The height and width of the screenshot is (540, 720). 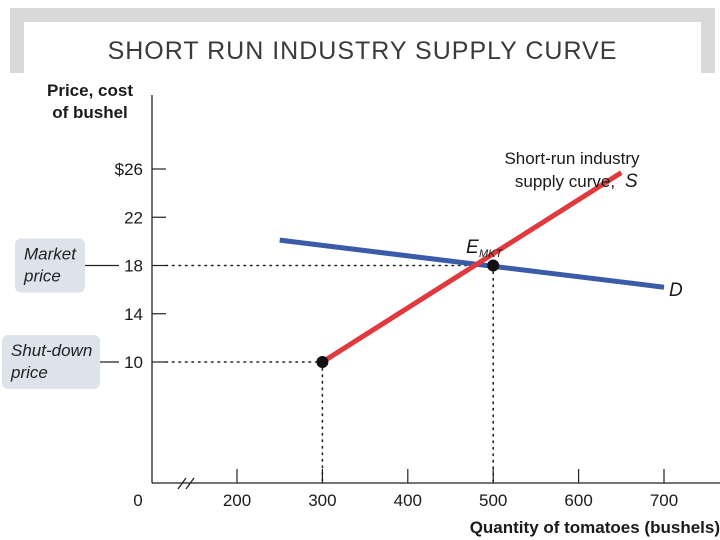 I want to click on shutdown-point, so click(x=322, y=362).